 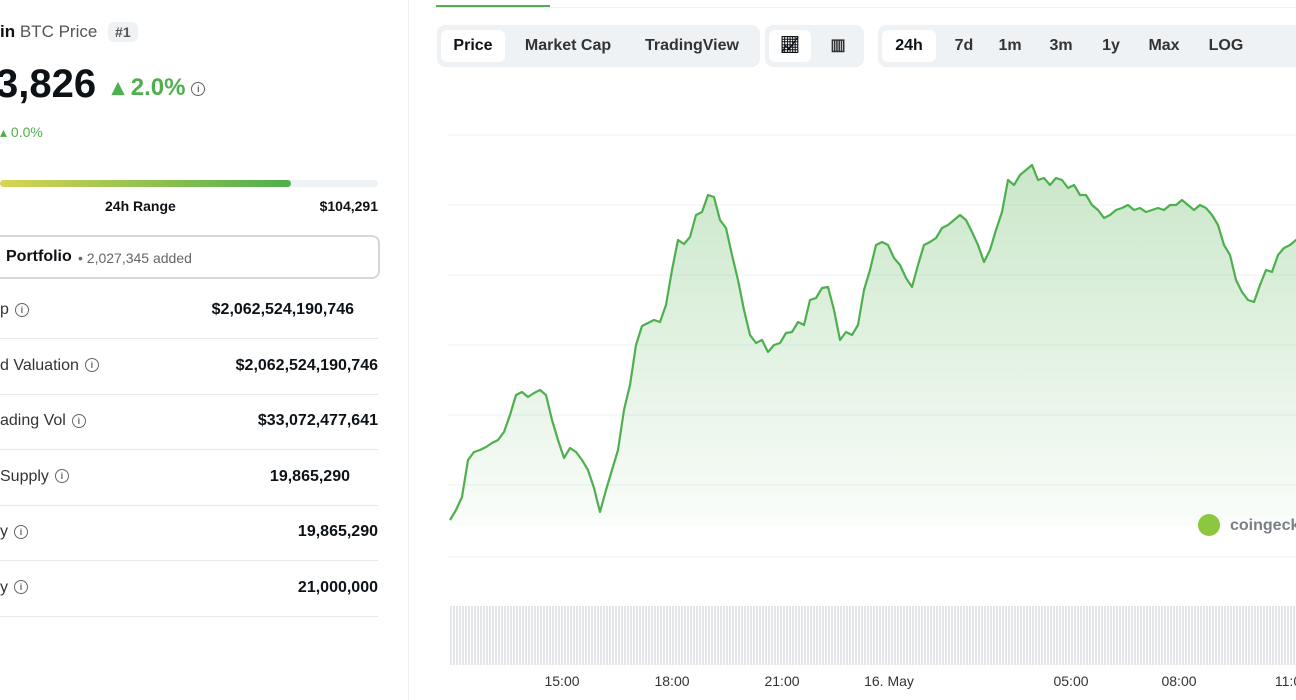 I want to click on time-tab: LOG, so click(x=1226, y=45).